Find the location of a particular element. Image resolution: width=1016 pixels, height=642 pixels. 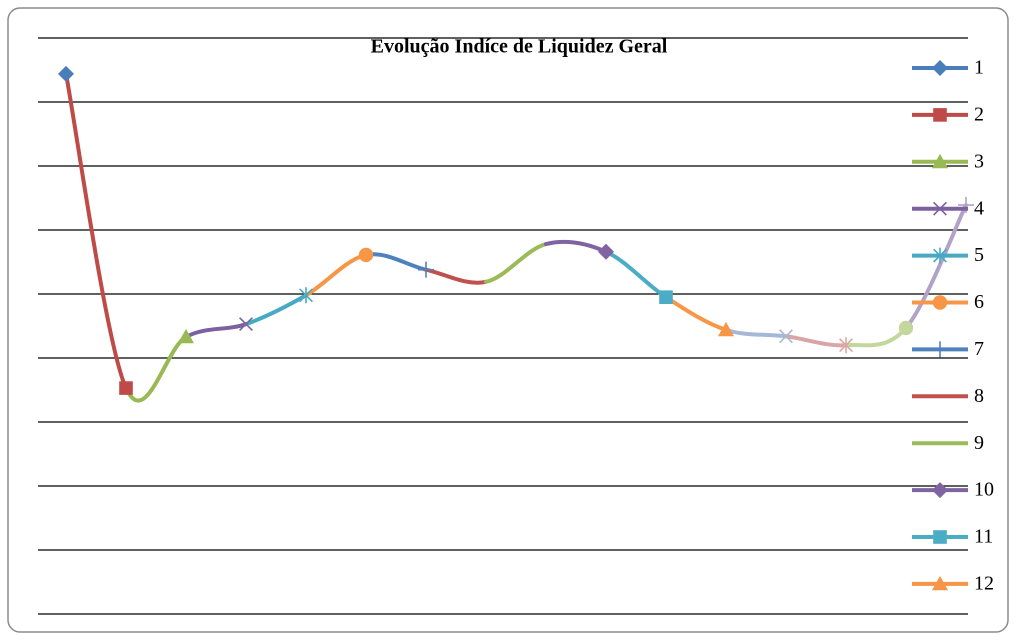

legend-label: 6 is located at coordinates (979, 302).